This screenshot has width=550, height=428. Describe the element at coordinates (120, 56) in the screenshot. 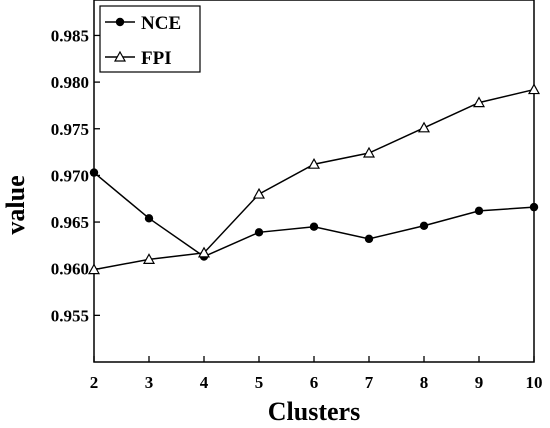

I see `legend-fpi-marker` at that location.